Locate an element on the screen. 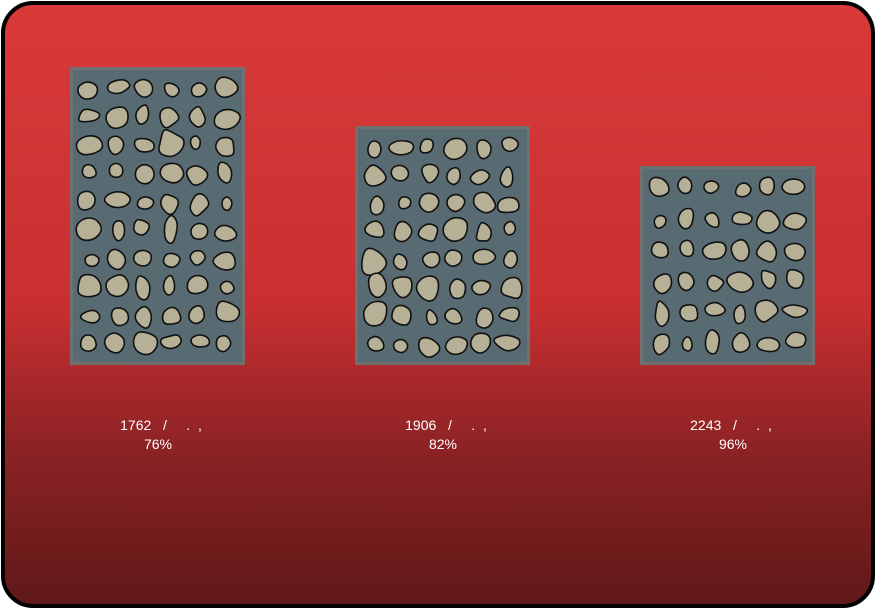 This screenshot has width=876, height=609. item-label: 1762 / . , is located at coordinates (161, 425).